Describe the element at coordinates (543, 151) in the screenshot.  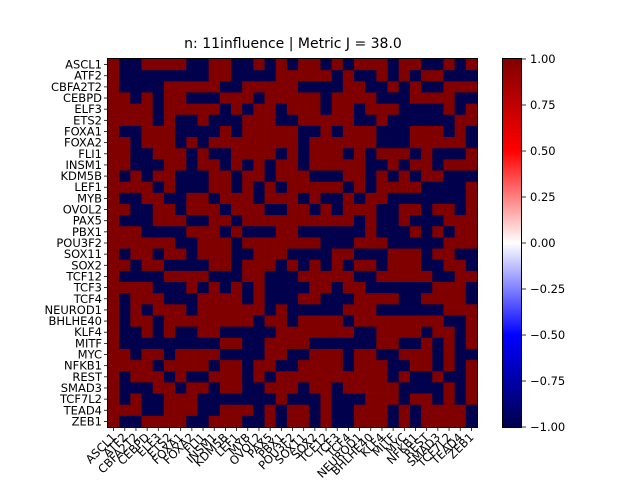
I see `colorbar-tick-label: 0.50` at that location.